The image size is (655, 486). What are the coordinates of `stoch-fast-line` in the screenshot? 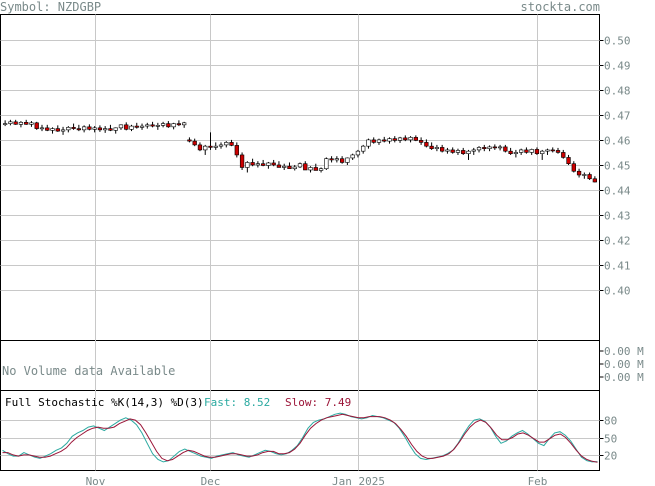 It's located at (300, 437).